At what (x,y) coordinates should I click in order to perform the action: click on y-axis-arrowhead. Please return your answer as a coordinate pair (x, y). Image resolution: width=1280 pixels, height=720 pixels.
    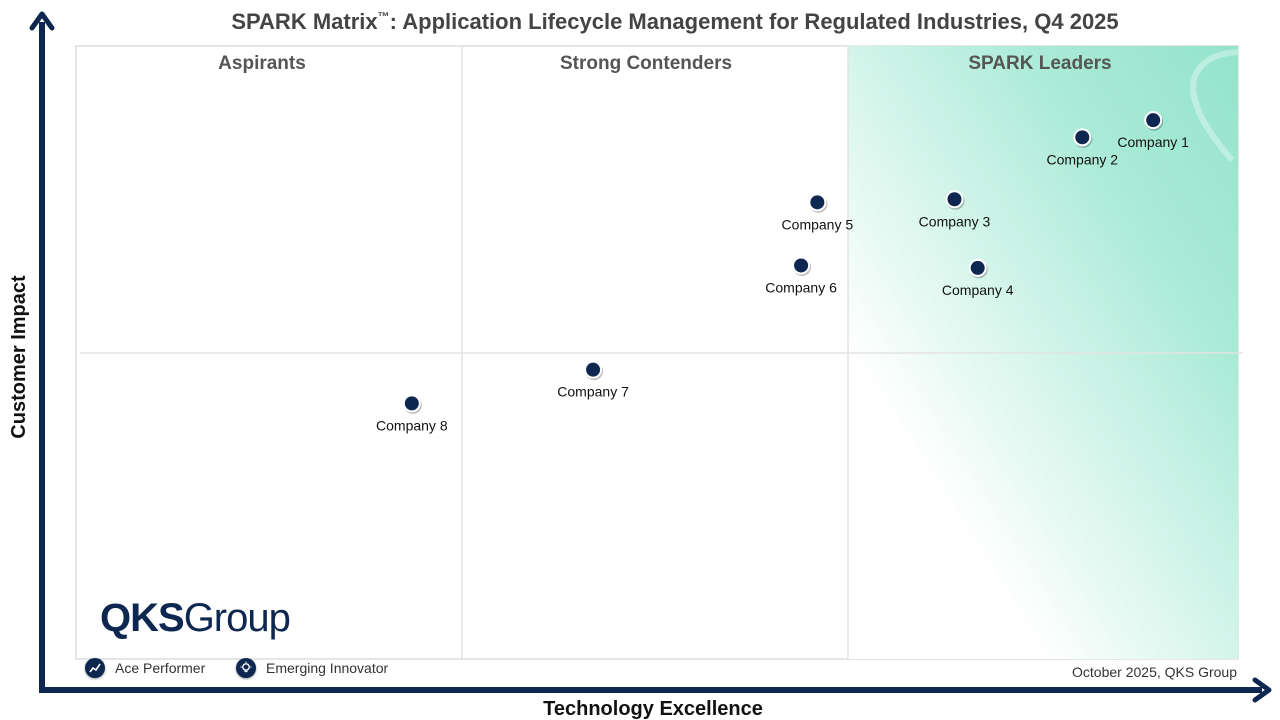
    Looking at the image, I should click on (42, 21).